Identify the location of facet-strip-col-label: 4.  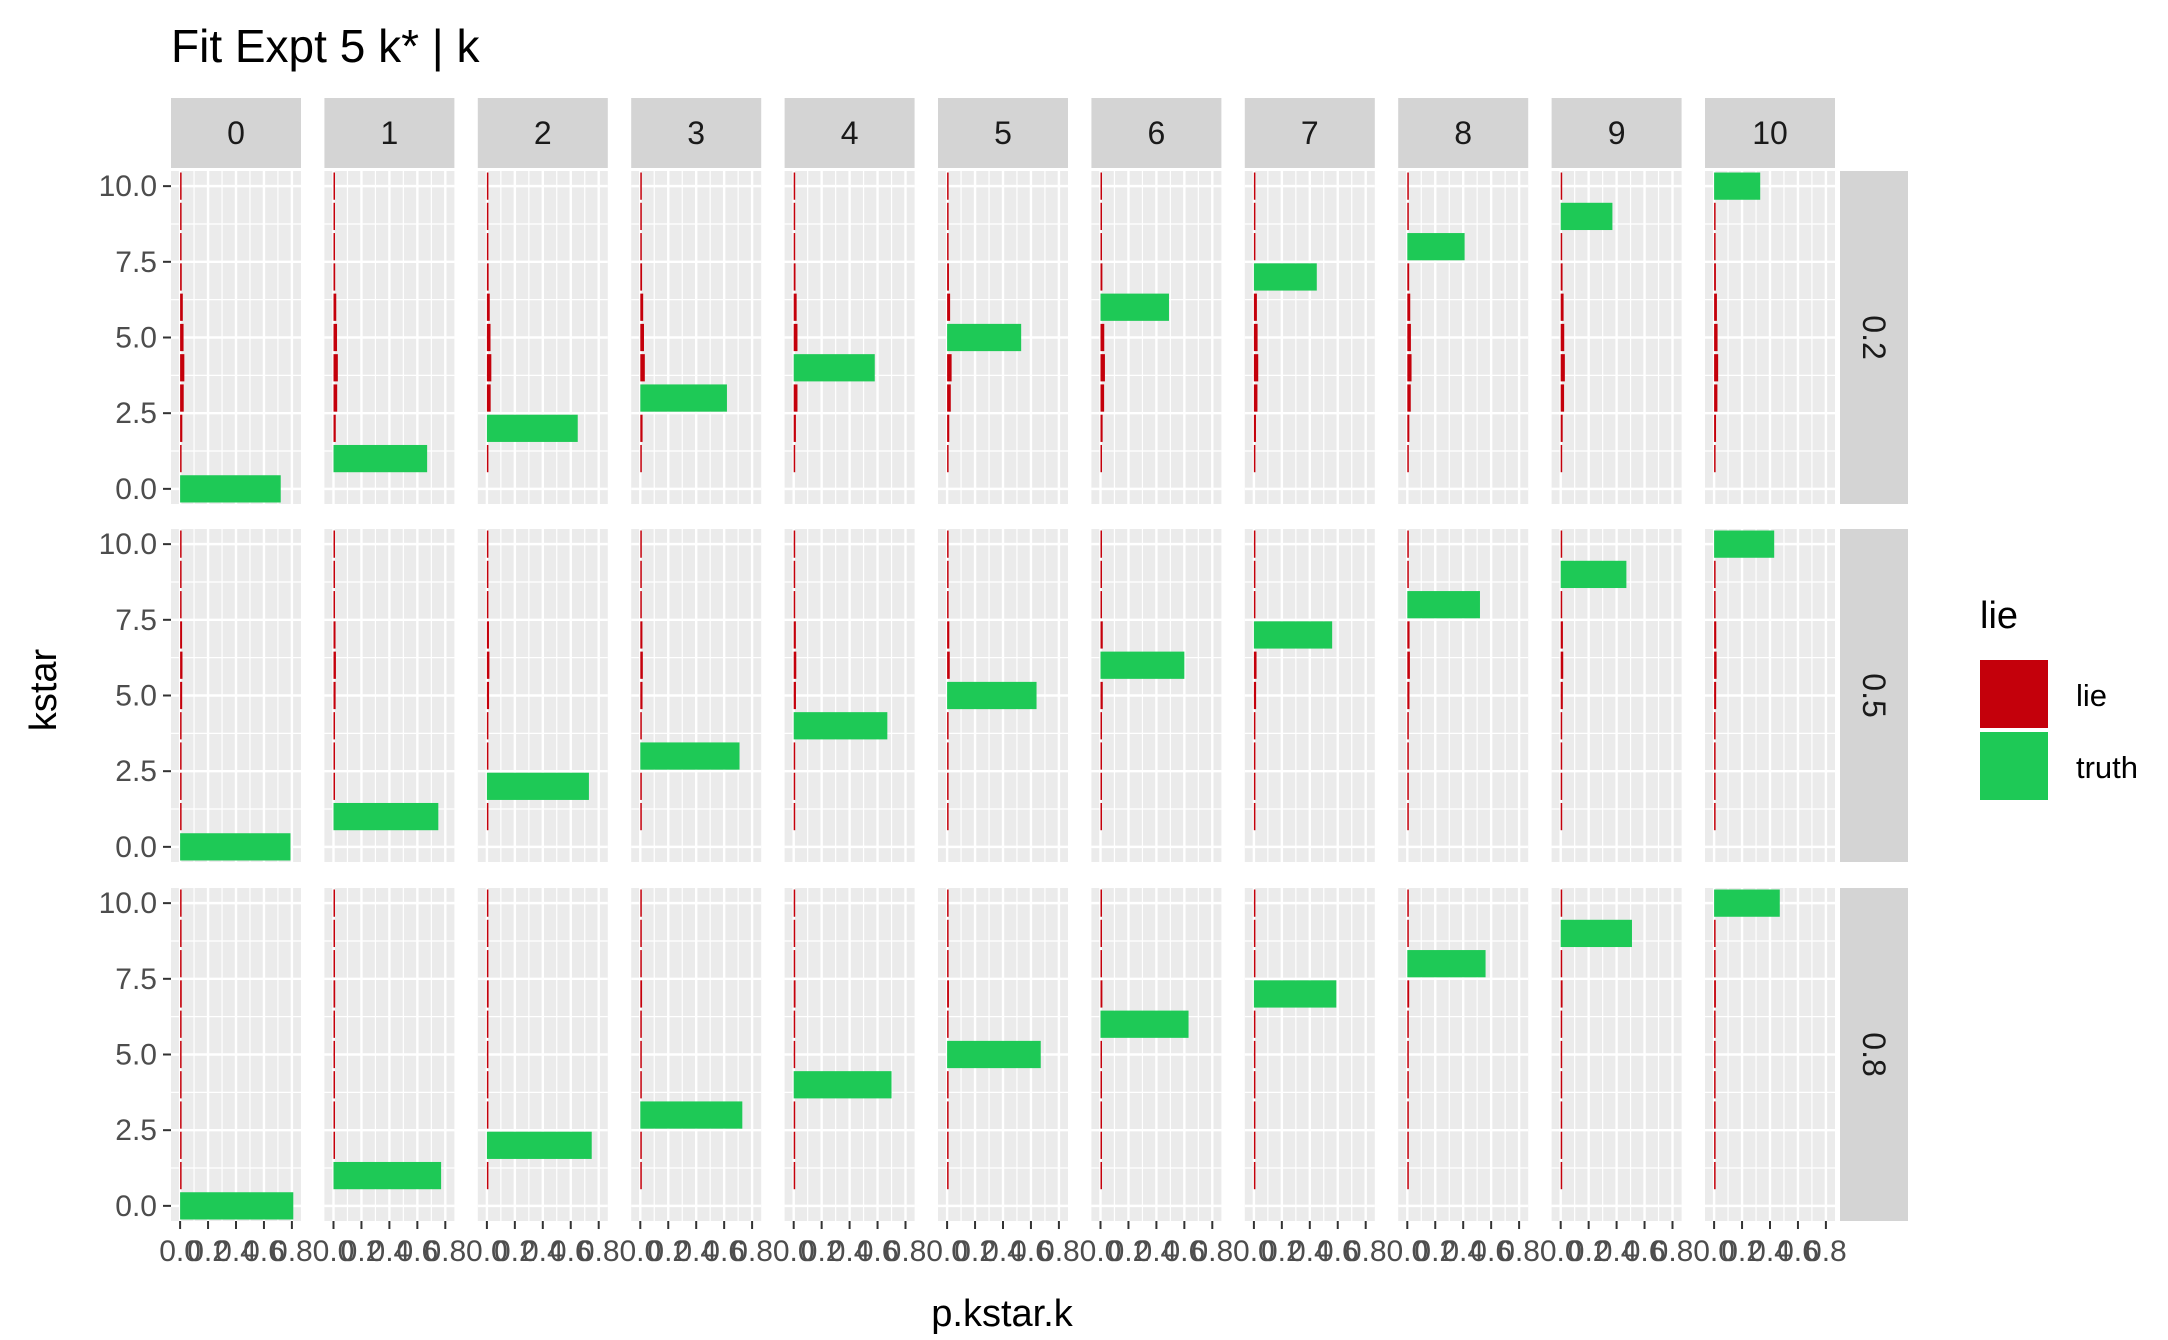
(850, 133).